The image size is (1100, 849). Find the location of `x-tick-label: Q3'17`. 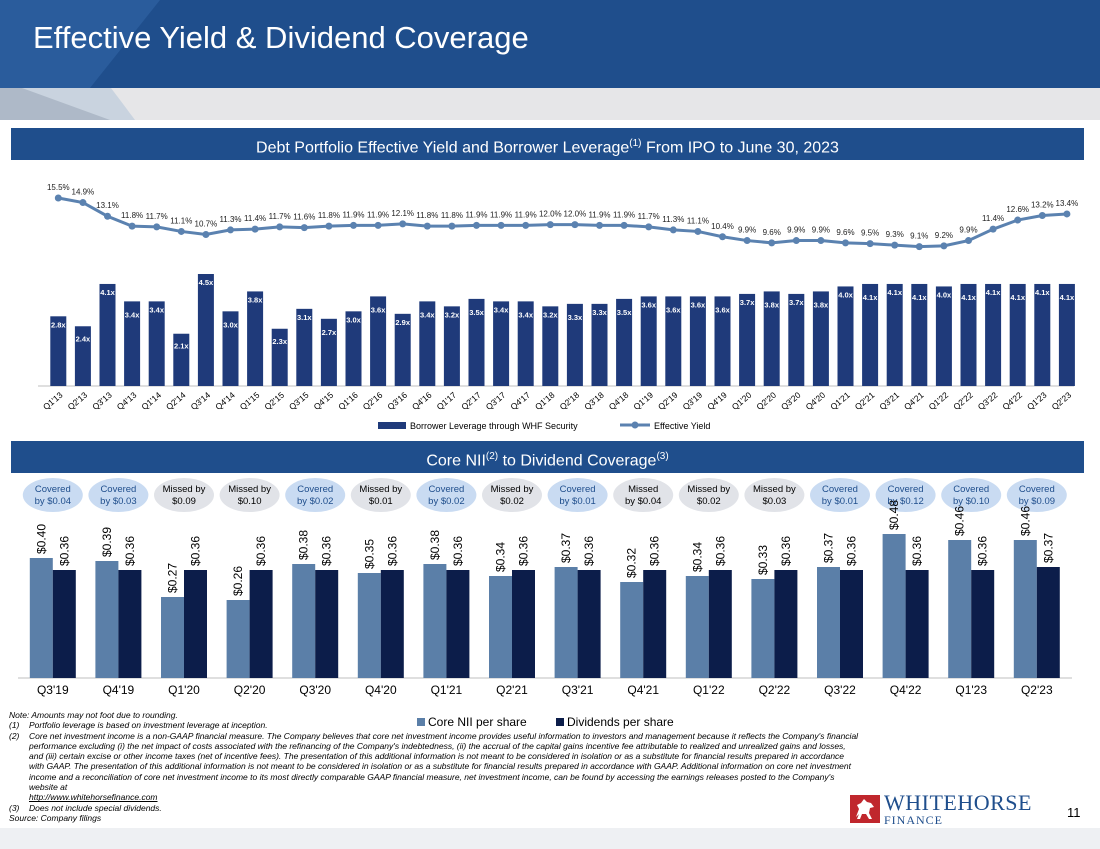

x-tick-label: Q3'17 is located at coordinates (496, 401).